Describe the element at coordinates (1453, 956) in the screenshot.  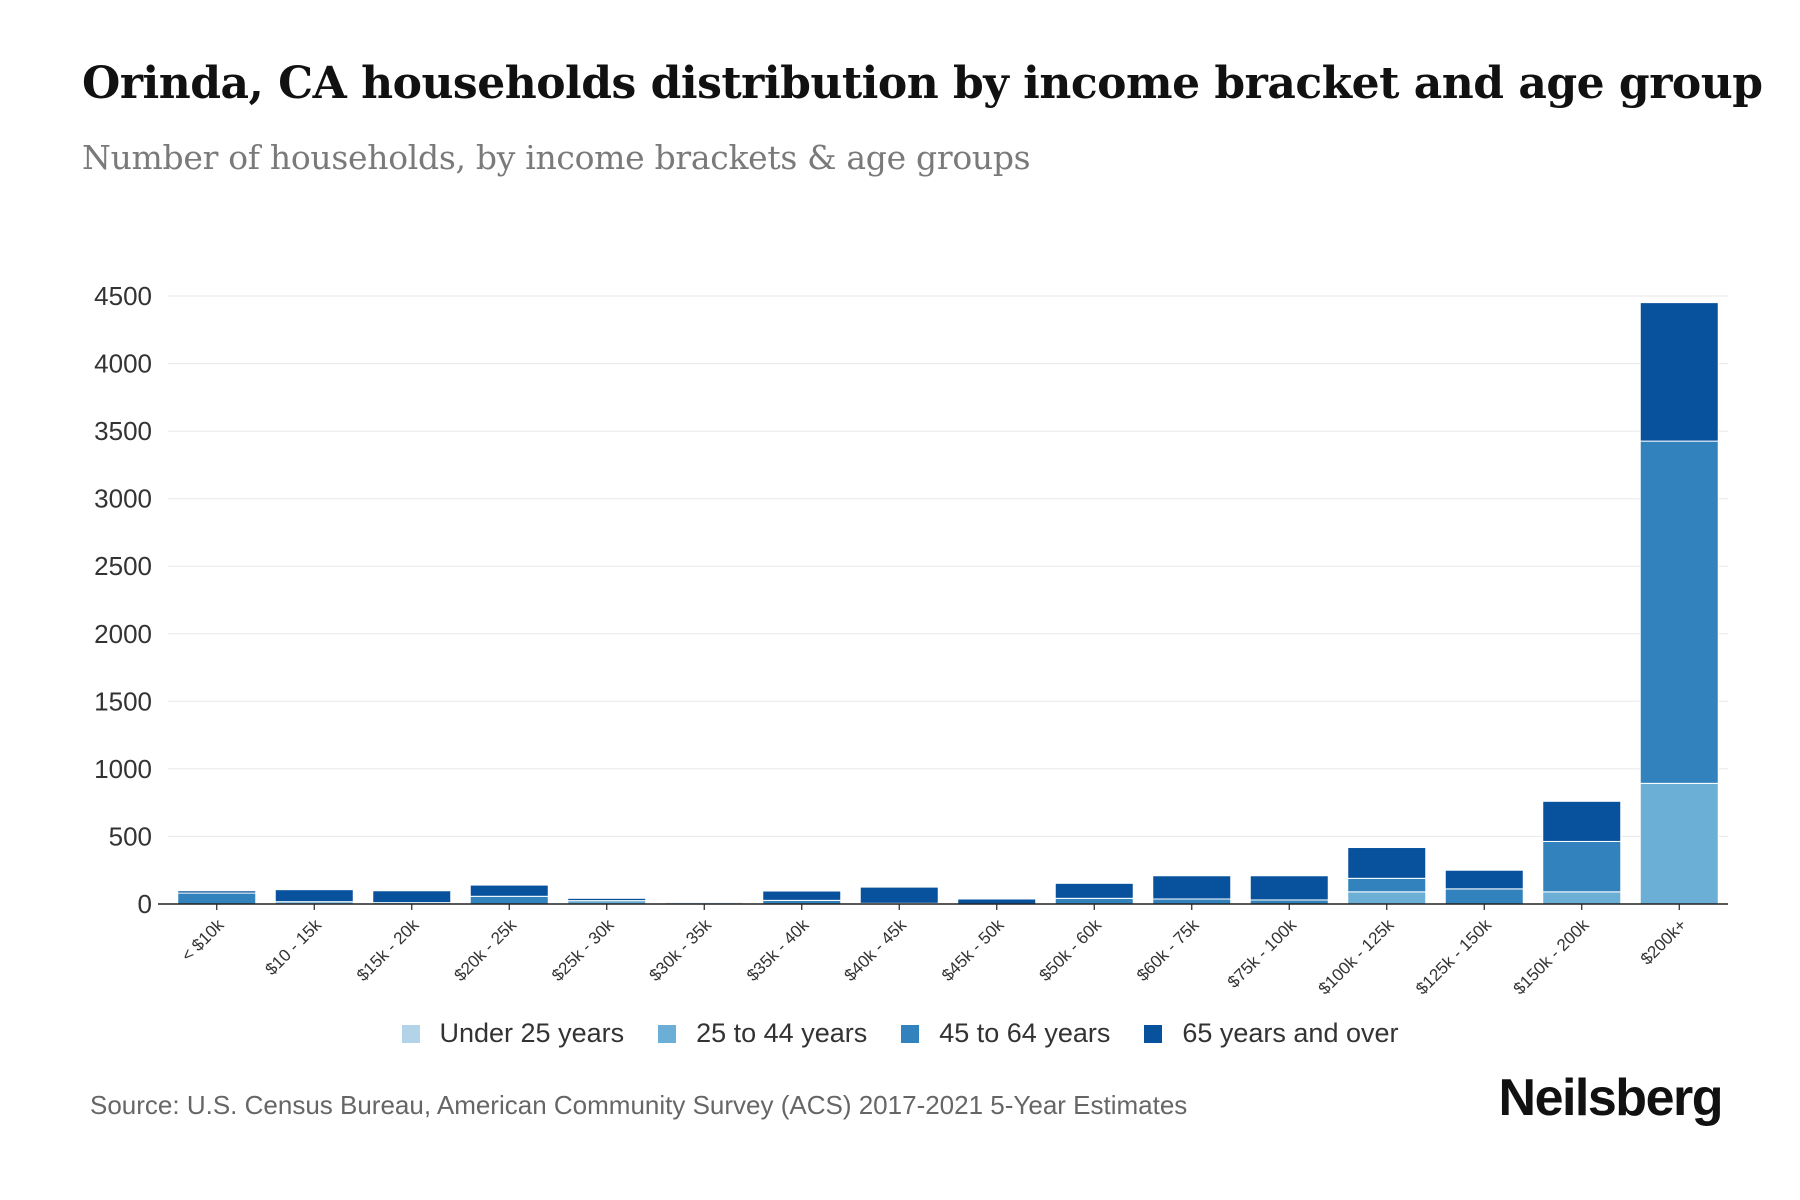
I see `x-tick-label: $125k - 150k` at that location.